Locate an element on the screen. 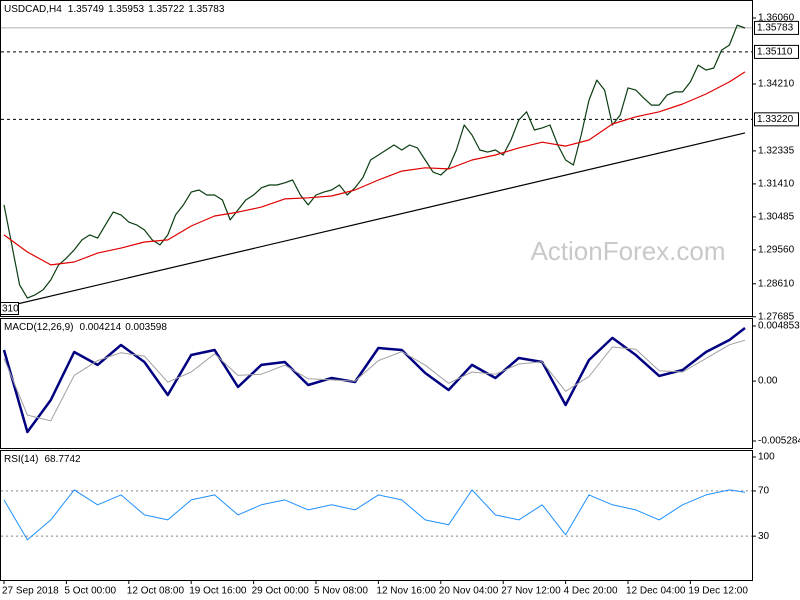 Image resolution: width=800 pixels, height=600 pixels. x-tick-label: 12 Nov 16:00 is located at coordinates (406, 591).